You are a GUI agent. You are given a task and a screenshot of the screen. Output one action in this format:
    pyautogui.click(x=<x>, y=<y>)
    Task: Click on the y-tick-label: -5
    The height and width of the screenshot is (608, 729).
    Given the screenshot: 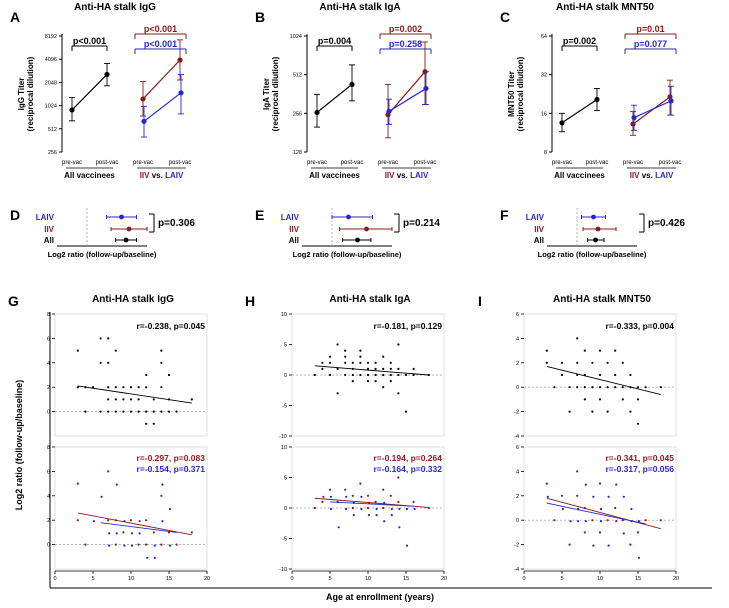 What is the action you would take?
    pyautogui.click(x=284, y=540)
    